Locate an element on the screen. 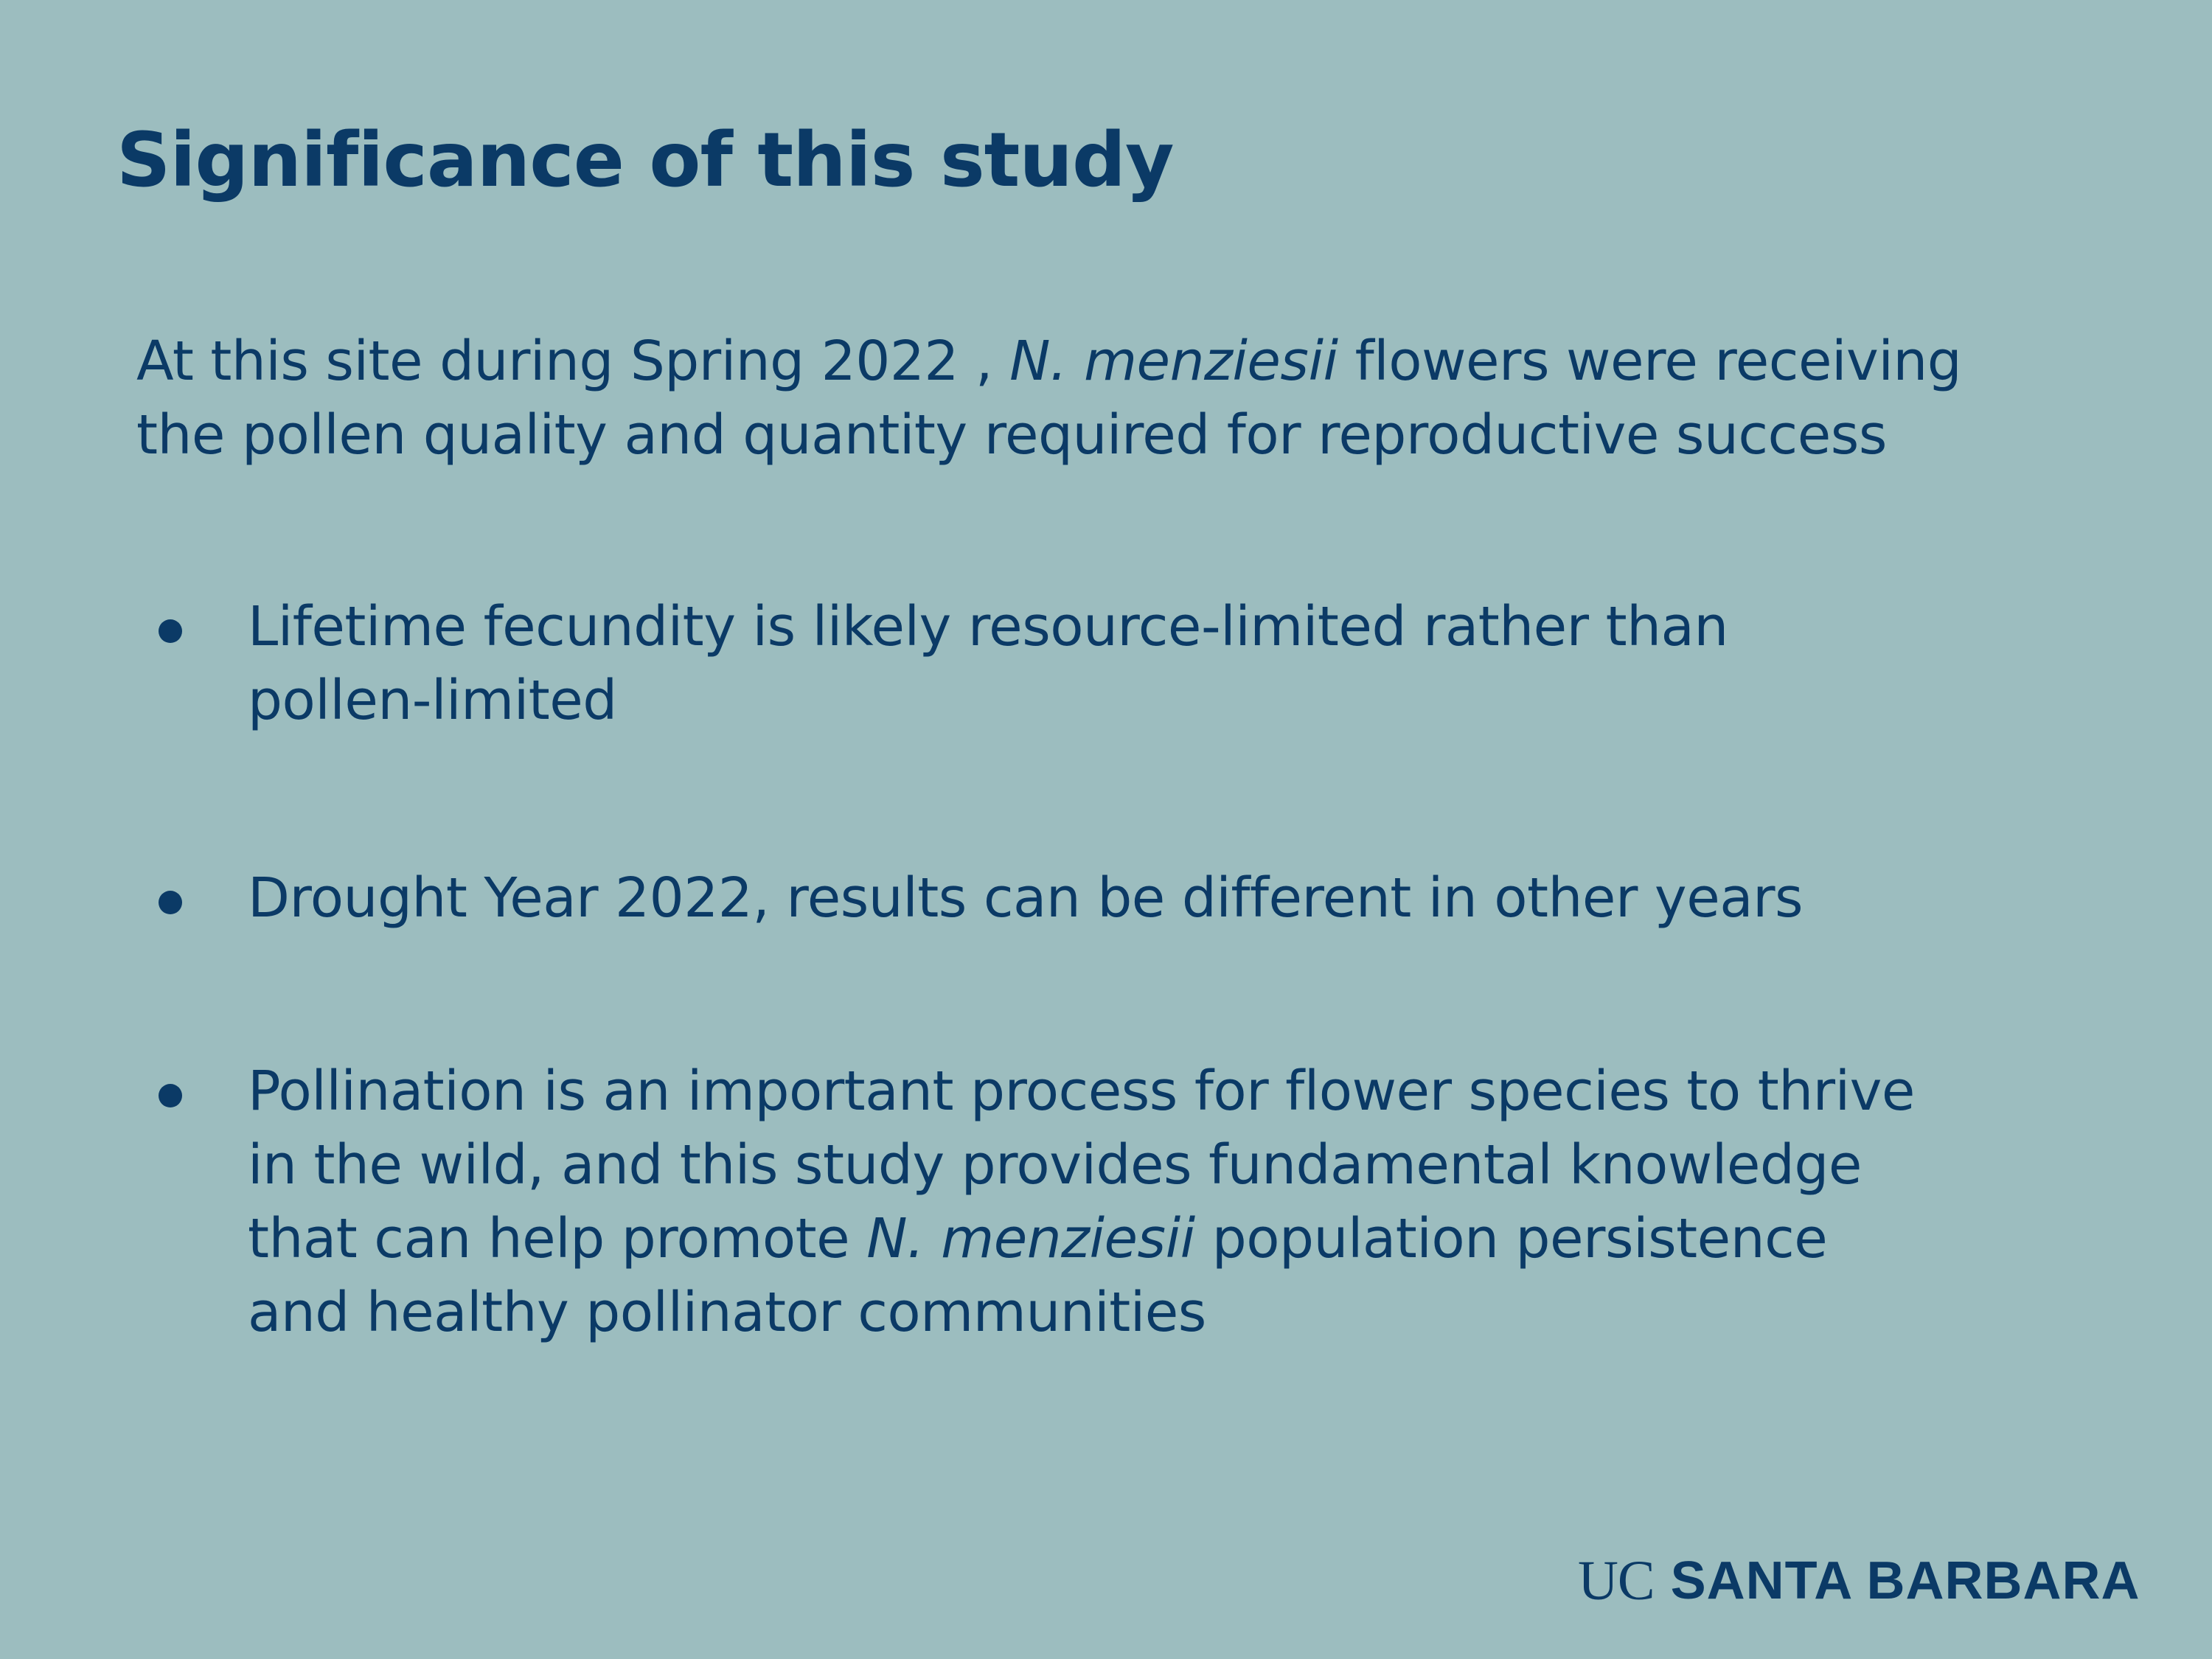  bullet-text: that can help promote is located at coordinates (557, 1238).